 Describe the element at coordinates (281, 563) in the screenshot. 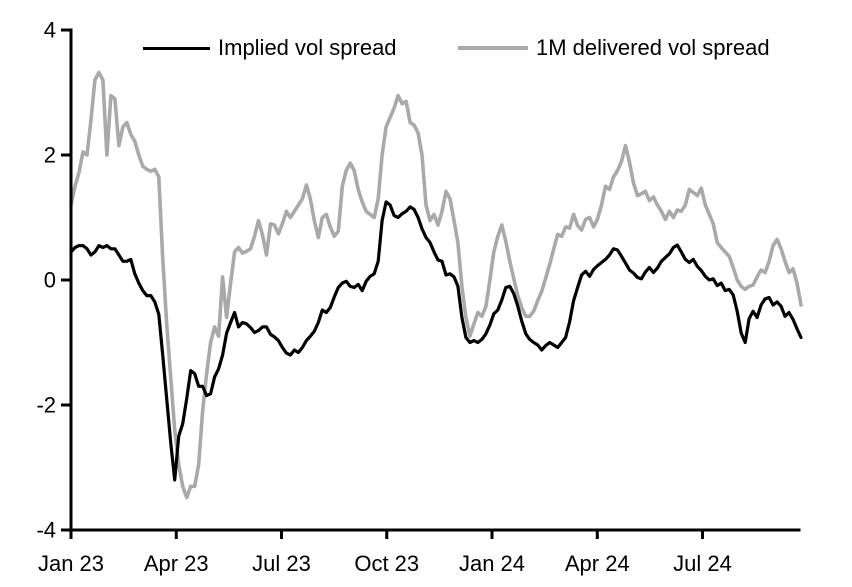

I see `x-tick-label-Jul-23: Jul 23` at that location.